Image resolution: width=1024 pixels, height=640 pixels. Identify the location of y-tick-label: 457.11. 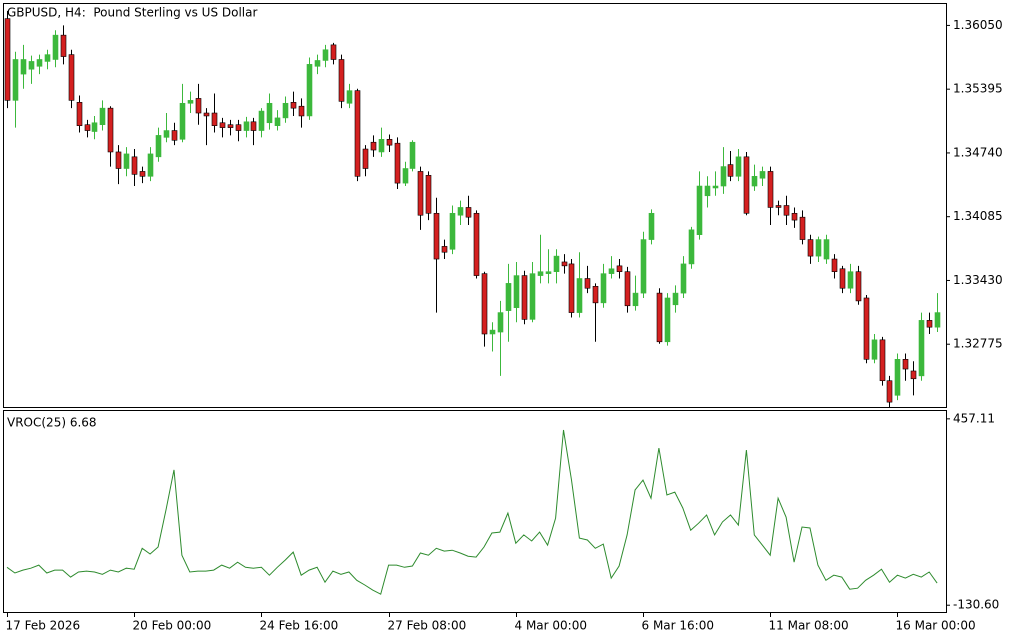
(974, 418).